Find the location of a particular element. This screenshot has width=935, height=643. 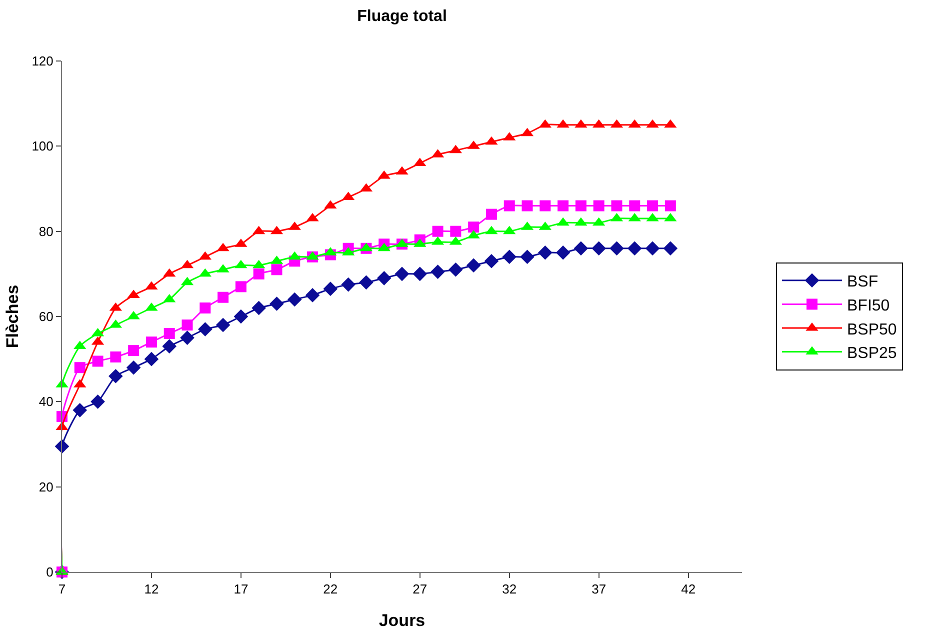

legend-label: BFI50 is located at coordinates (868, 305).